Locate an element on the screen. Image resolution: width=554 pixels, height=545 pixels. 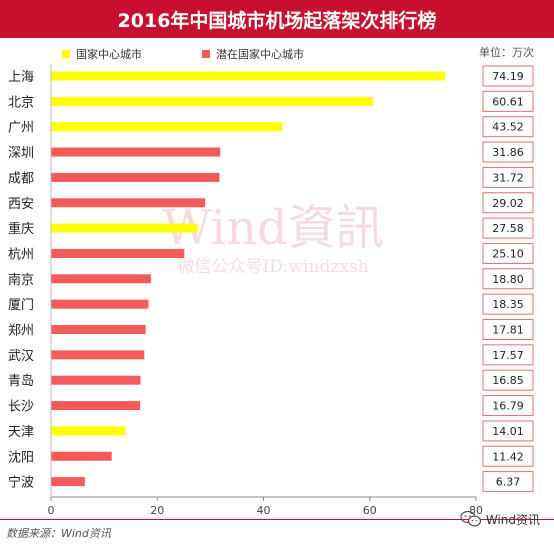
category-label: 天津 is located at coordinates (21, 432).